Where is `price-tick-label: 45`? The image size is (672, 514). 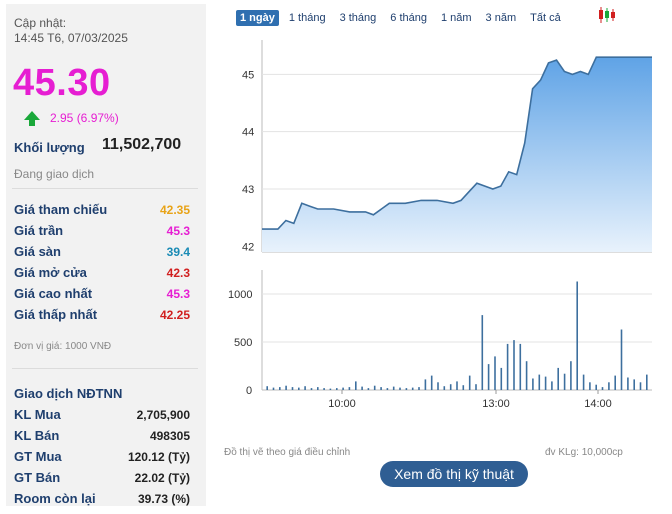
price-tick-label: 45 is located at coordinates (248, 75).